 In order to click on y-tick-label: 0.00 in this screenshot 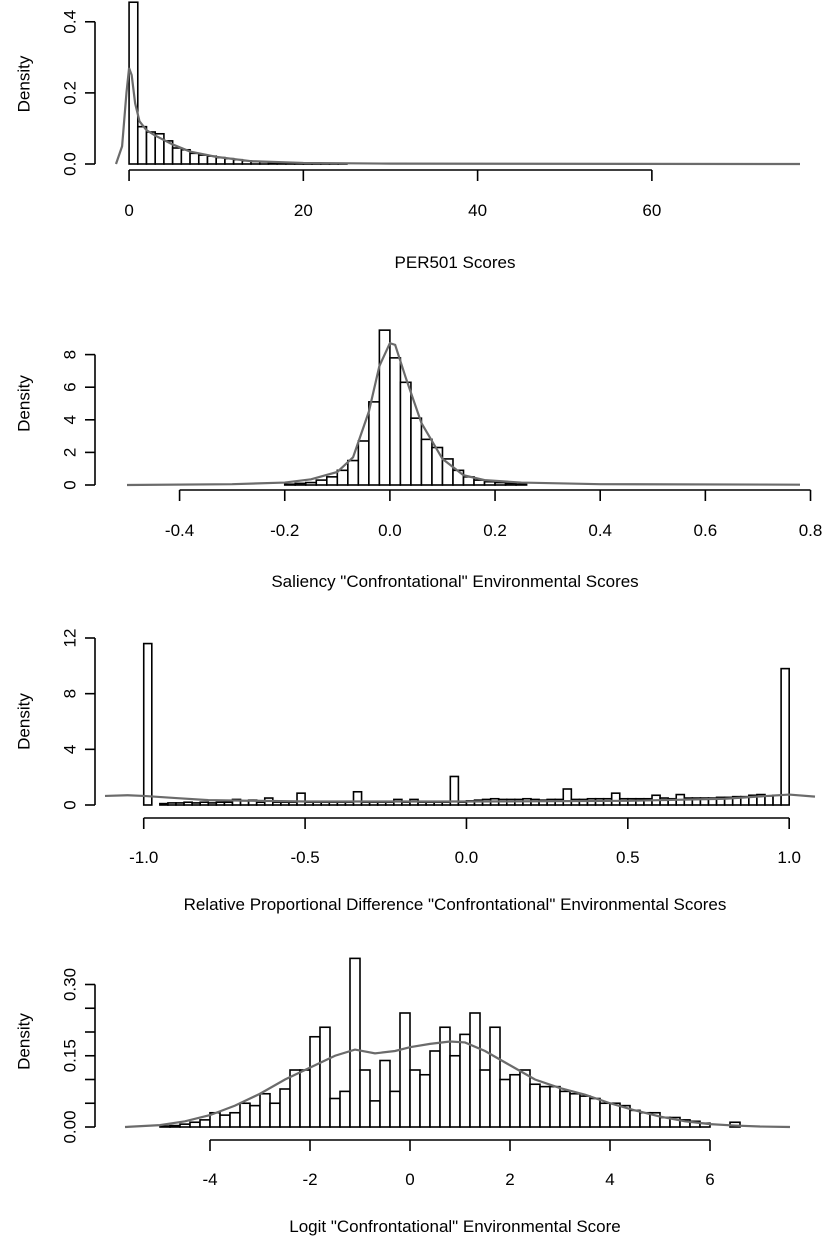, I will do `click(69, 1126)`.